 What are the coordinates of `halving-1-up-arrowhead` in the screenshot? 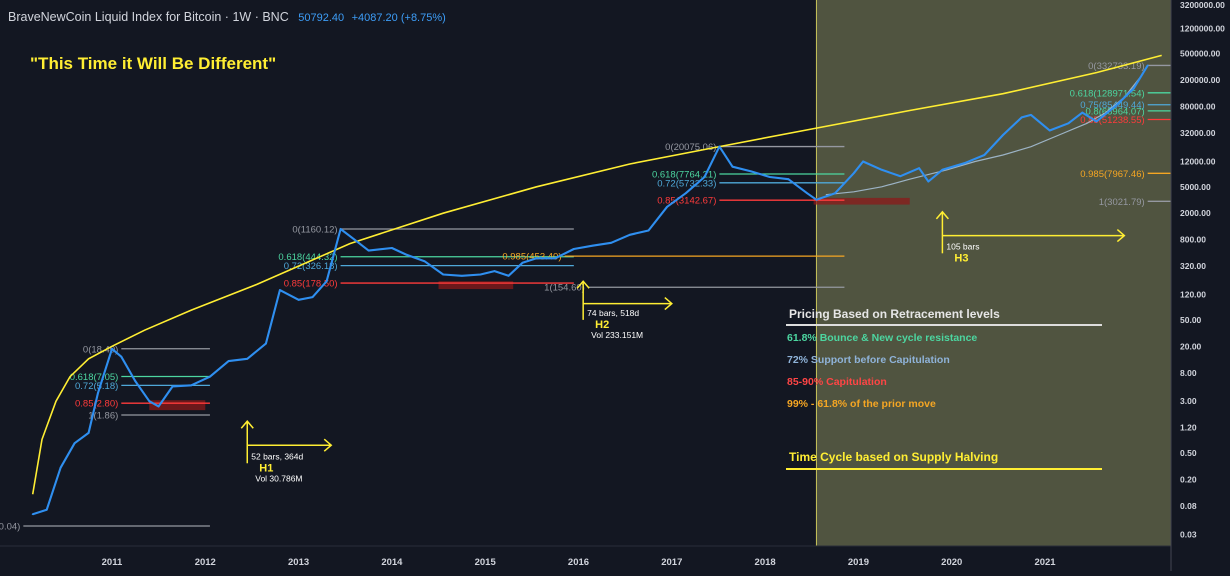 It's located at (247, 424).